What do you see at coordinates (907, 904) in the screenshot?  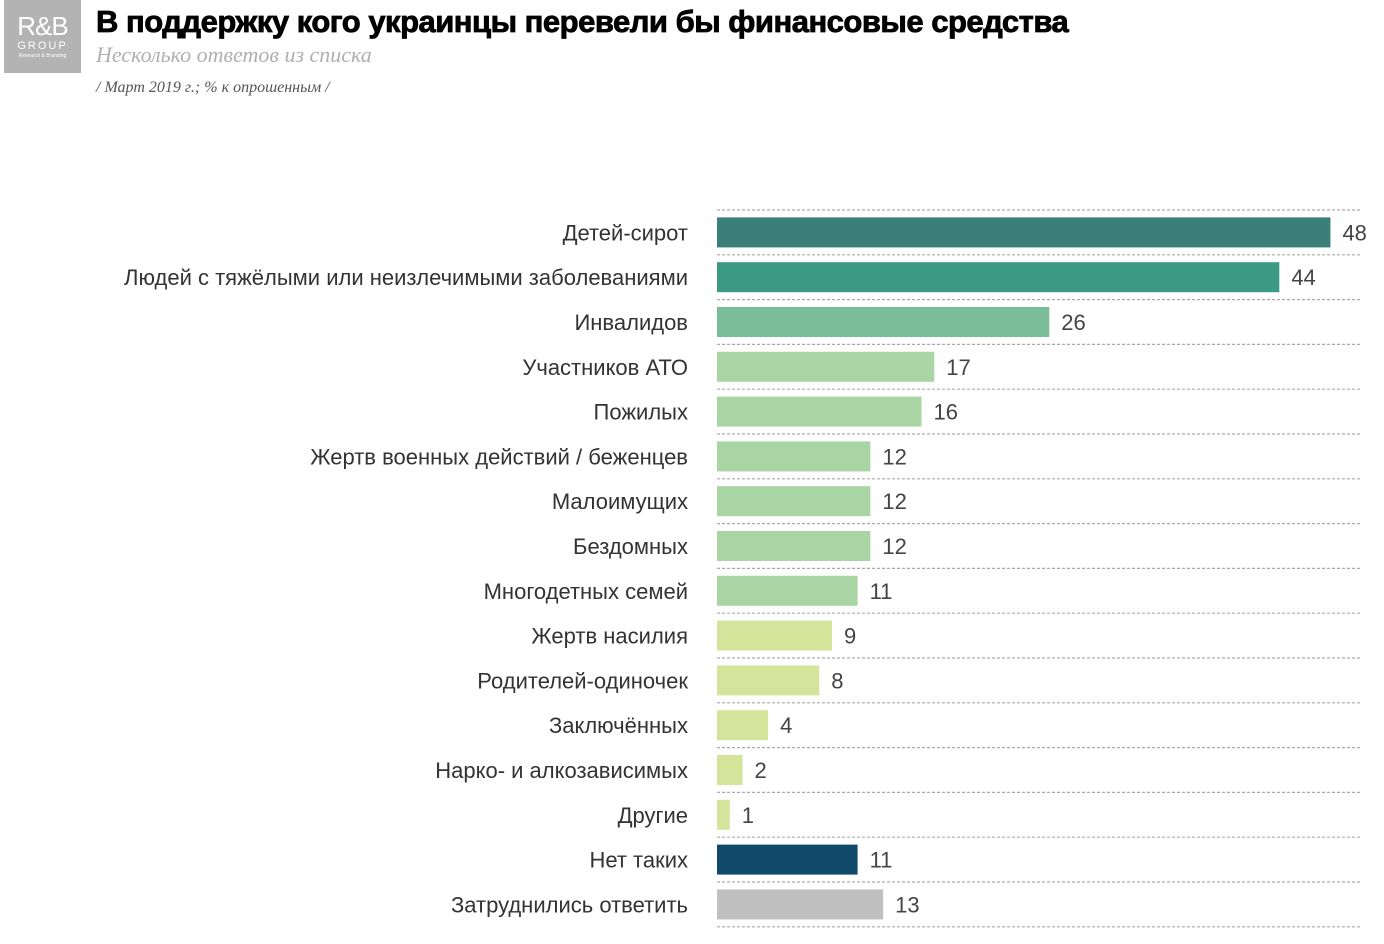 I see `value-label: 13` at bounding box center [907, 904].